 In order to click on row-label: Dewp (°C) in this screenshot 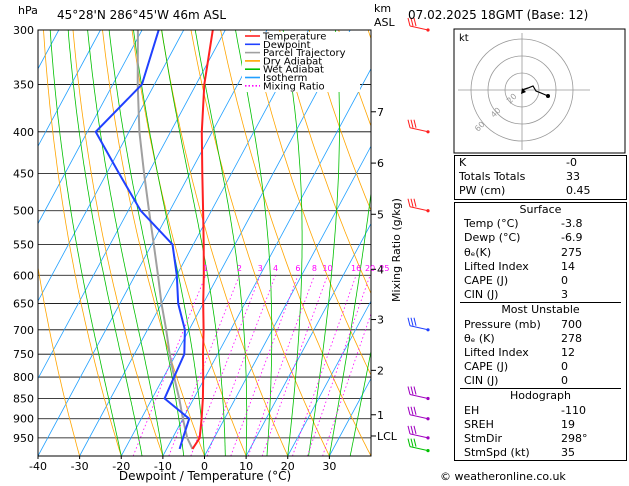, I will do `click(492, 238)`.